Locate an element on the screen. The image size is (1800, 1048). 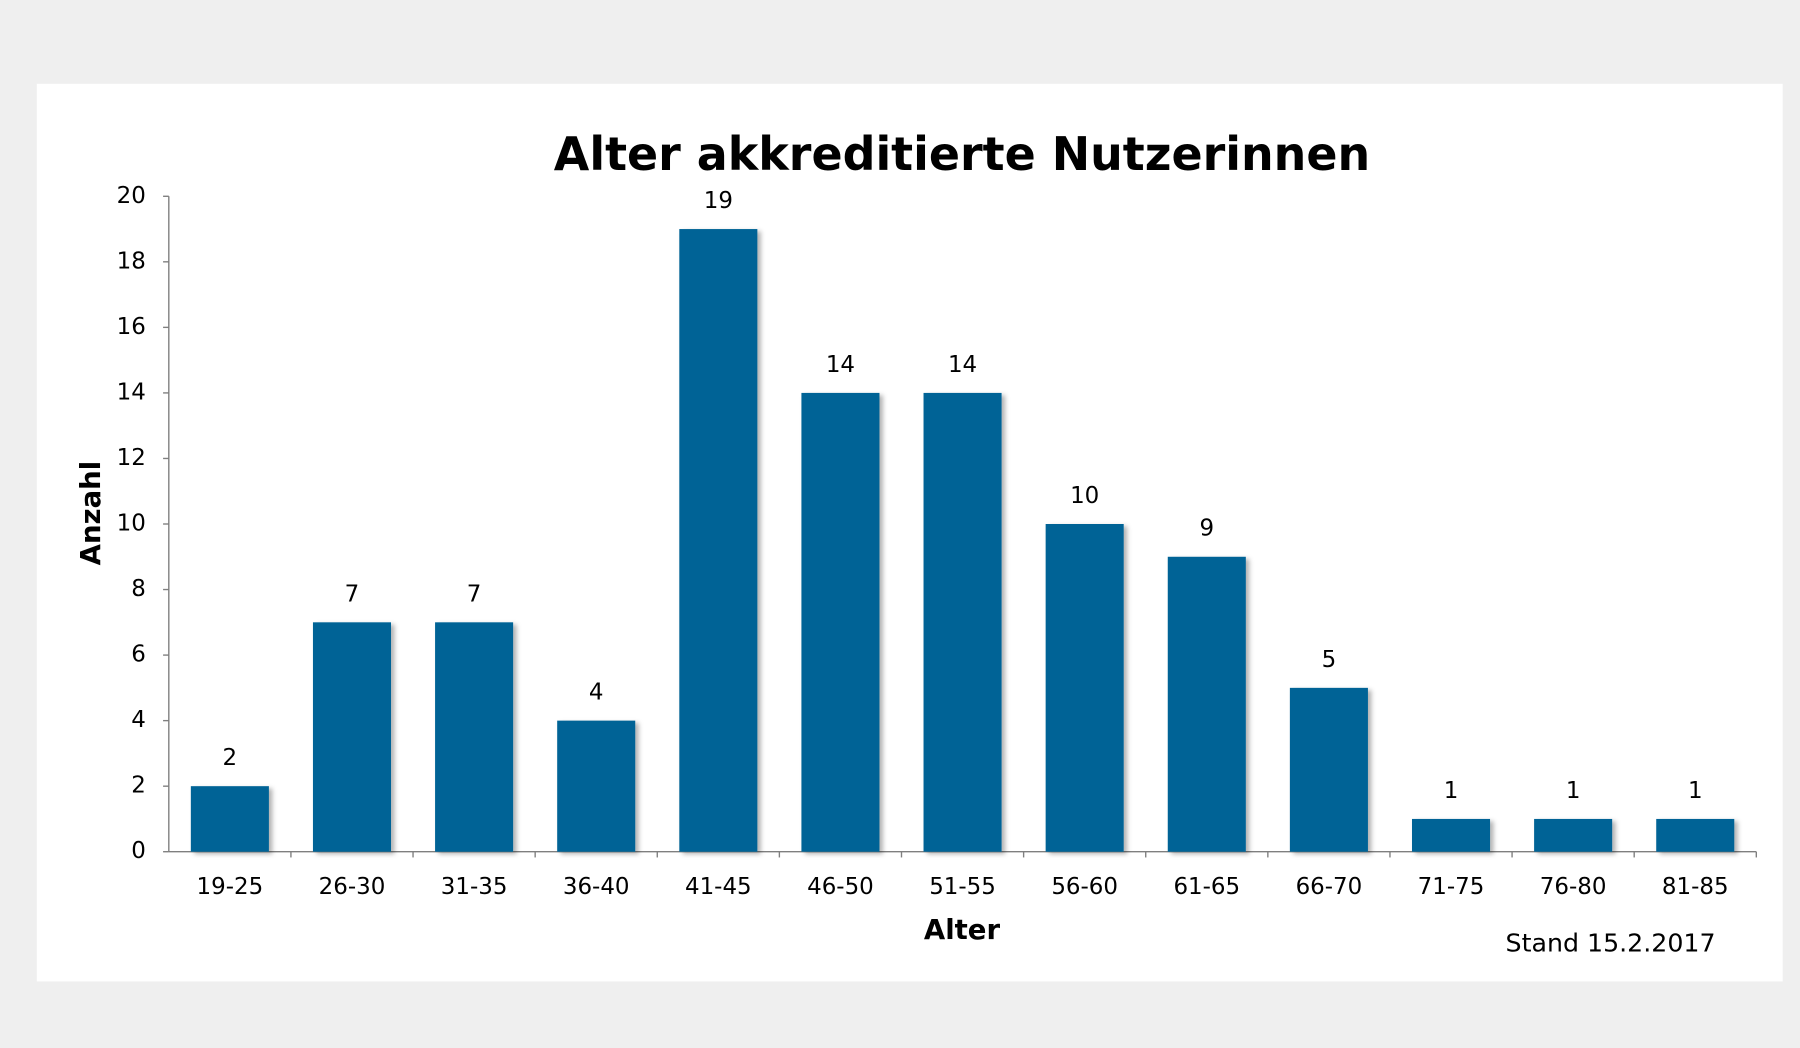
x-tick-label: 66-70 is located at coordinates (1329, 887).